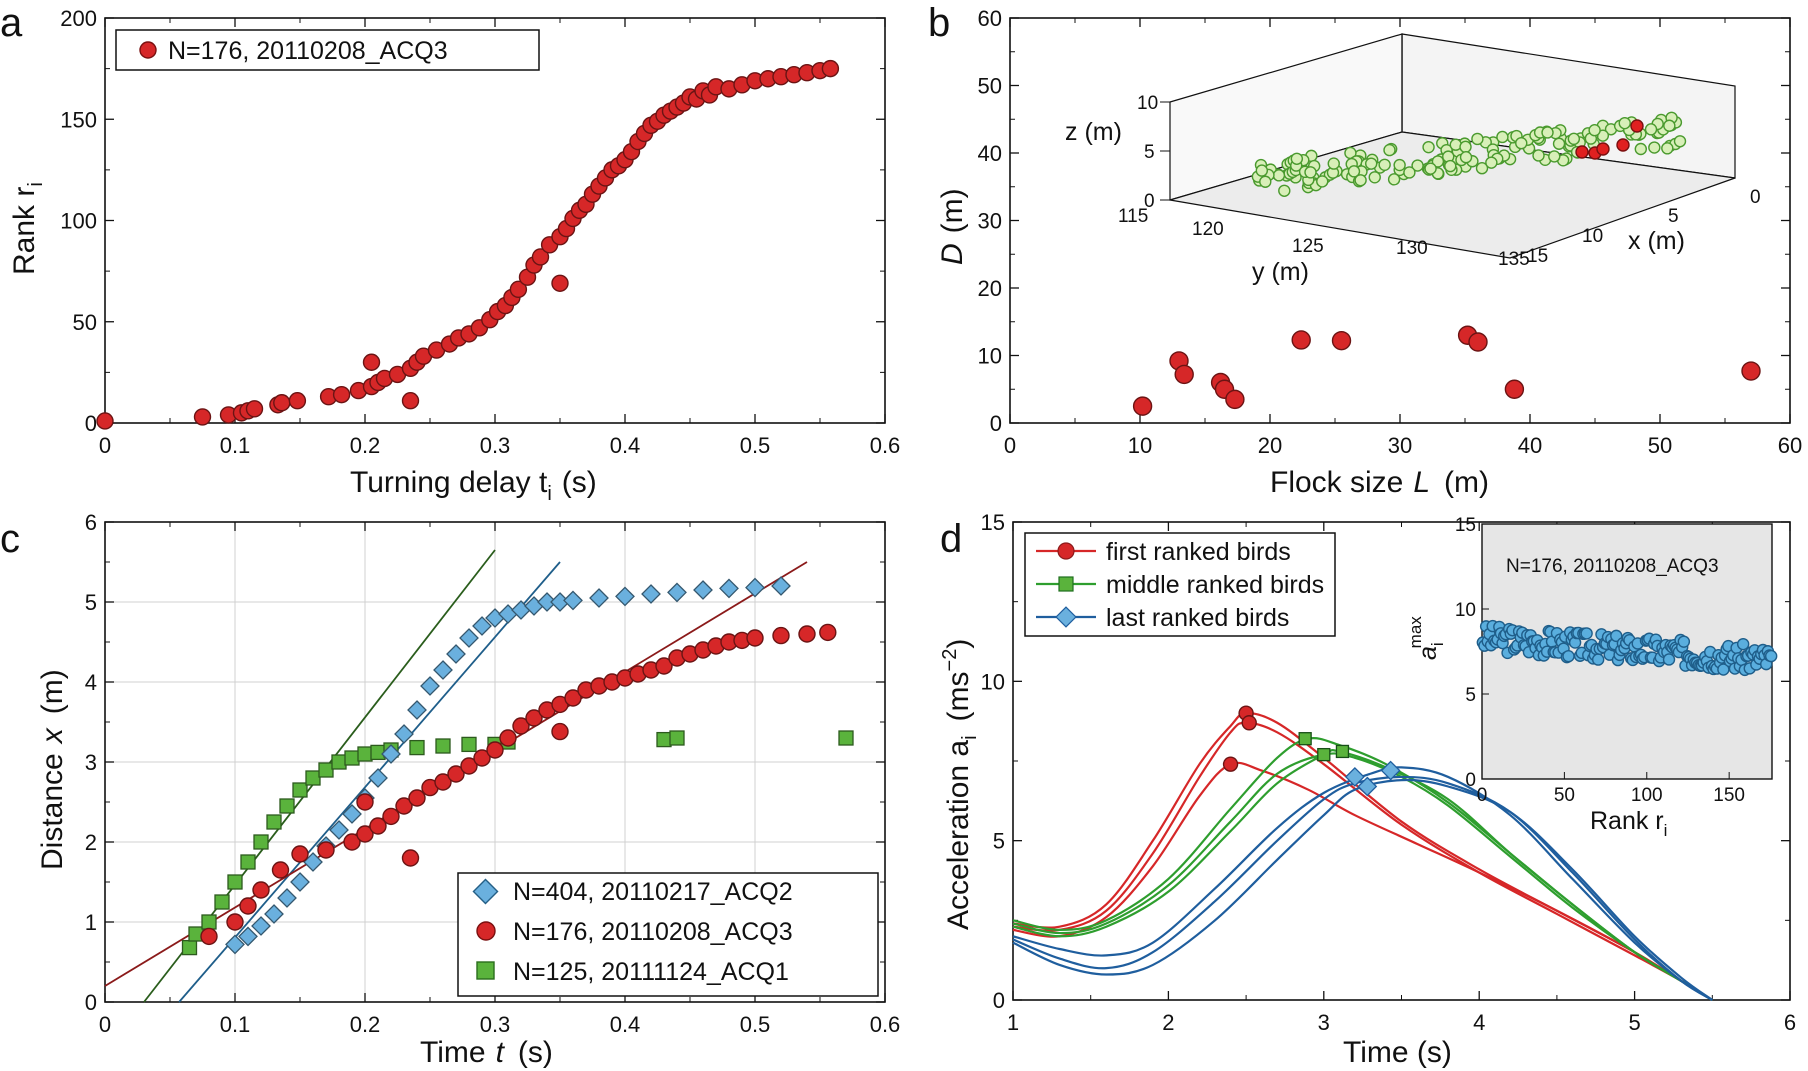 This screenshot has width=1808, height=1071. Describe the element at coordinates (952, 226) in the screenshot. I see `y-axis-label-b: D(m)` at that location.